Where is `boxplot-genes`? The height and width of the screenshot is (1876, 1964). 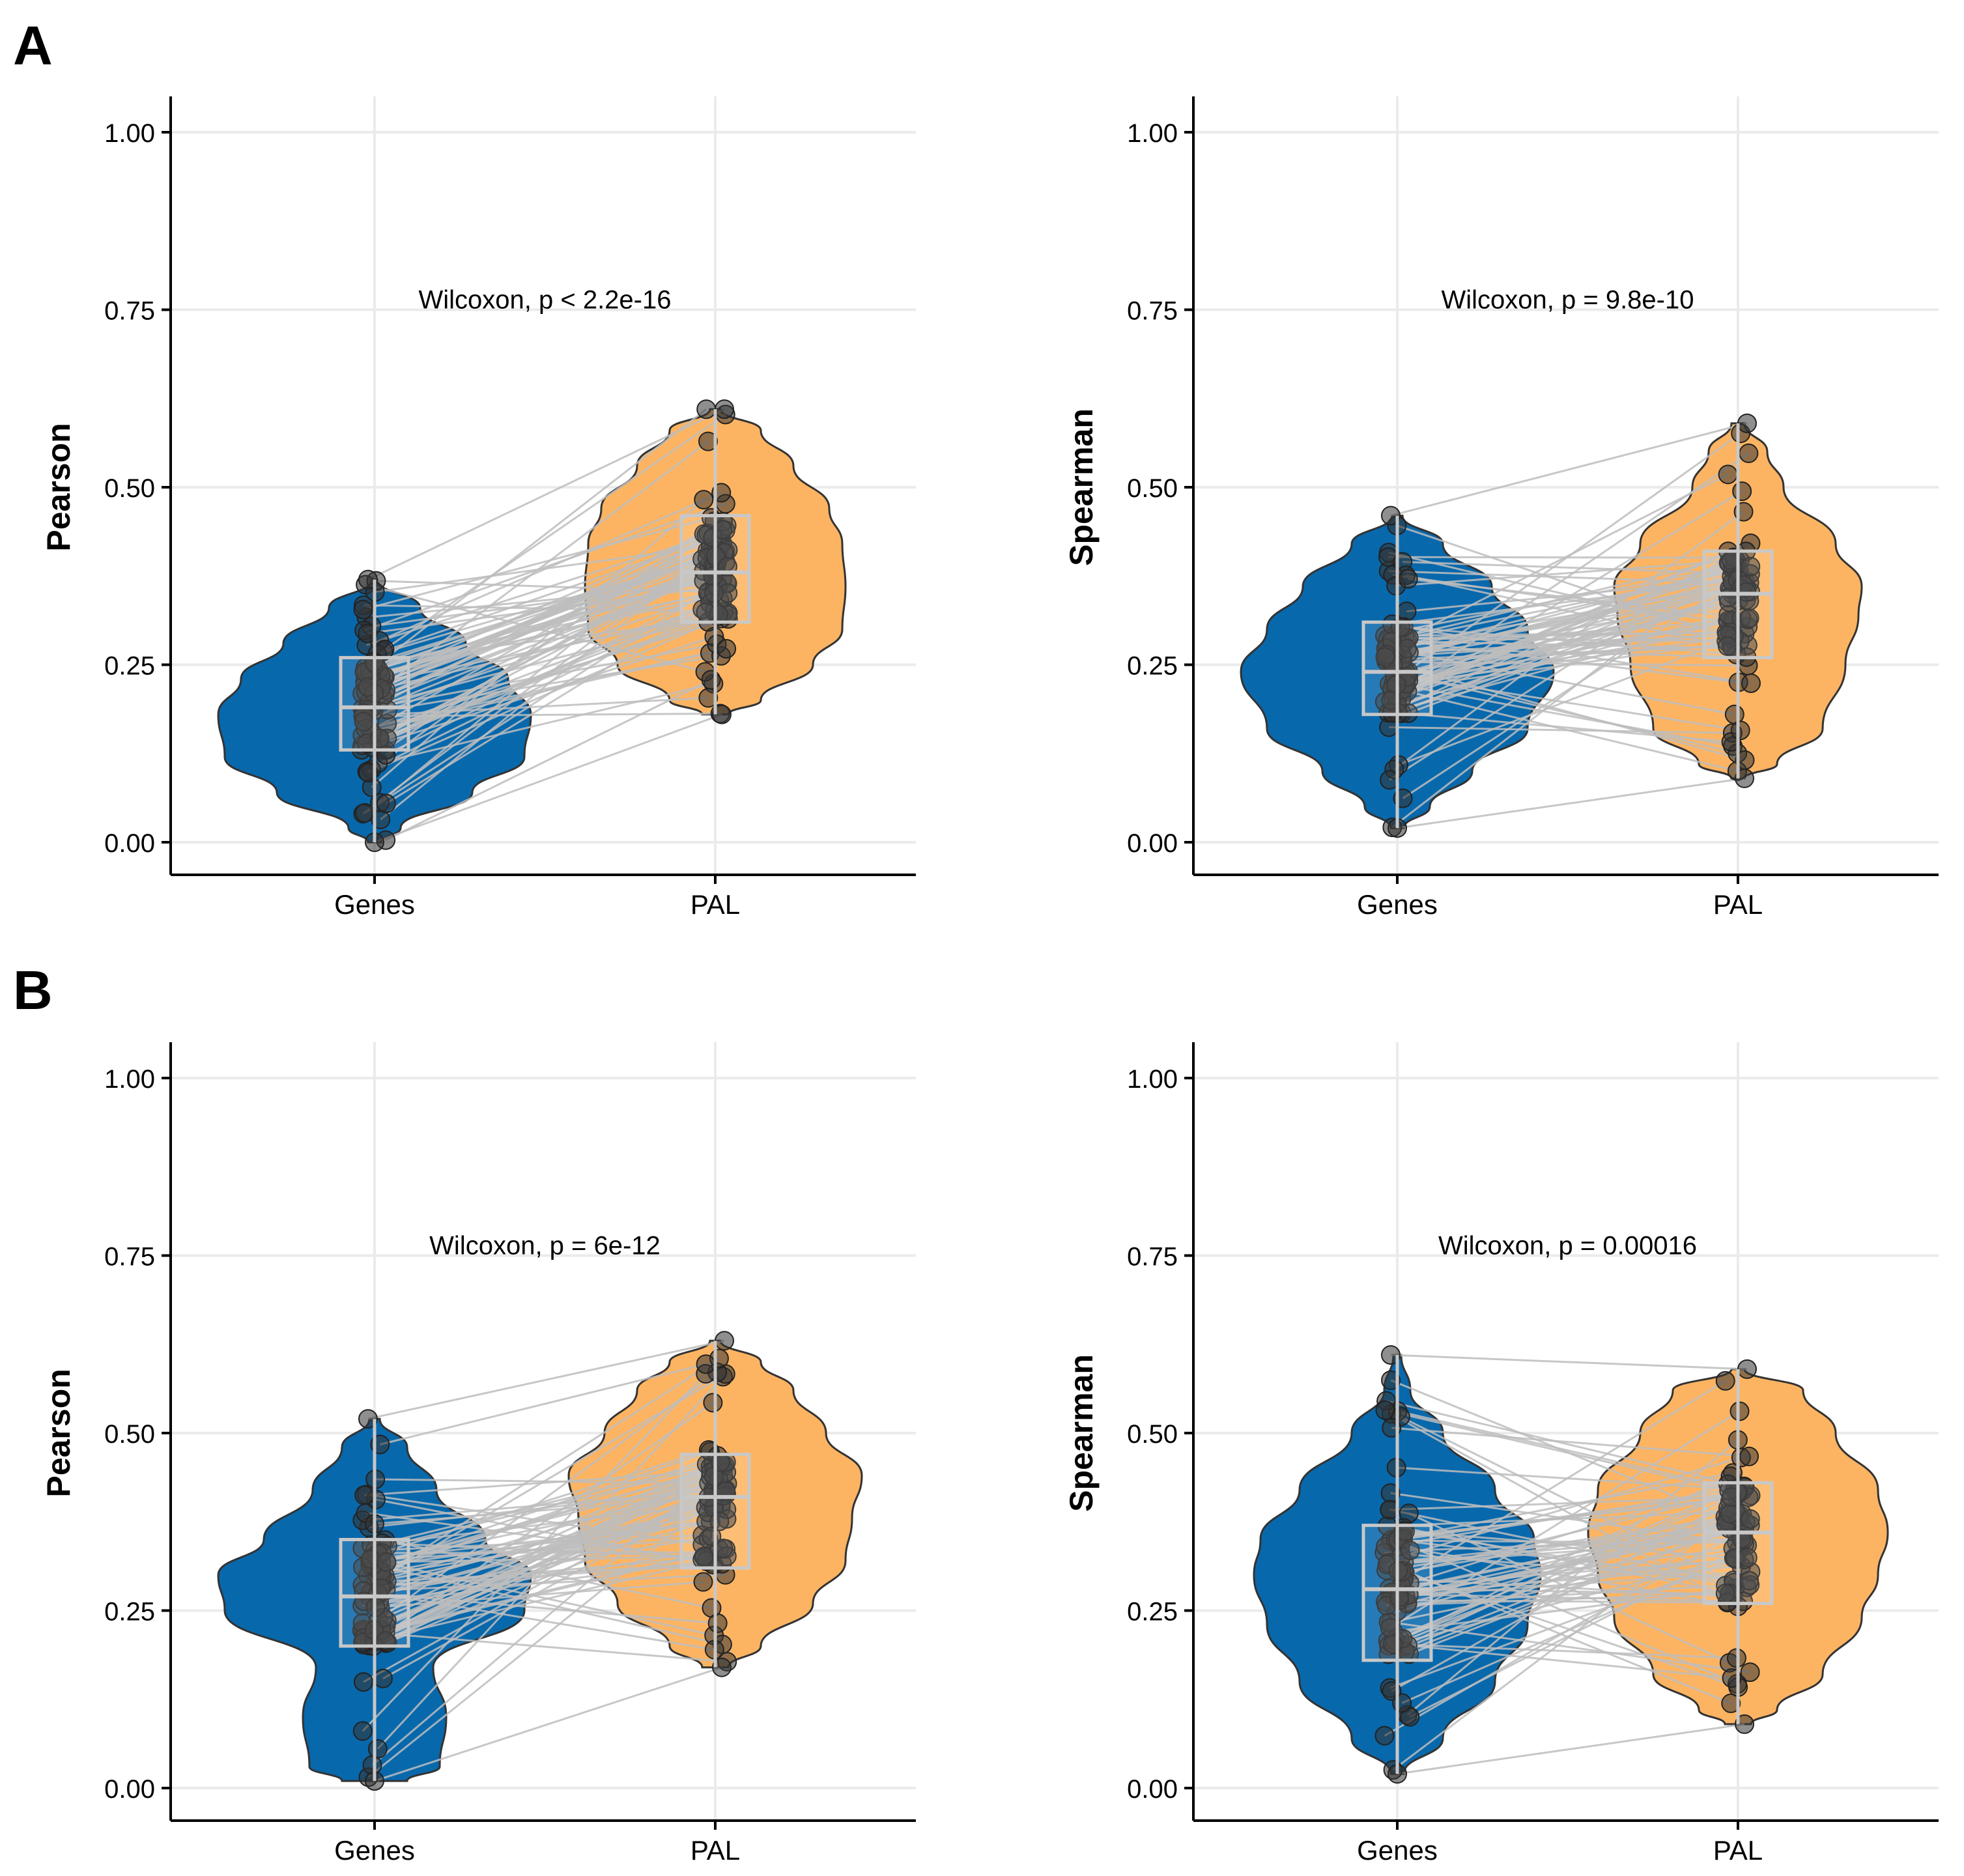 boxplot-genes is located at coordinates (1397, 672).